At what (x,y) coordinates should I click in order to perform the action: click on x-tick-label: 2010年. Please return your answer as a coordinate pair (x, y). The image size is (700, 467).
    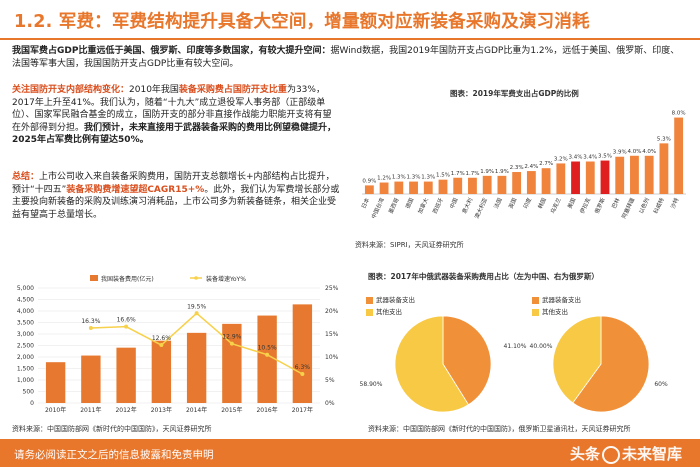
    Looking at the image, I should click on (55, 410).